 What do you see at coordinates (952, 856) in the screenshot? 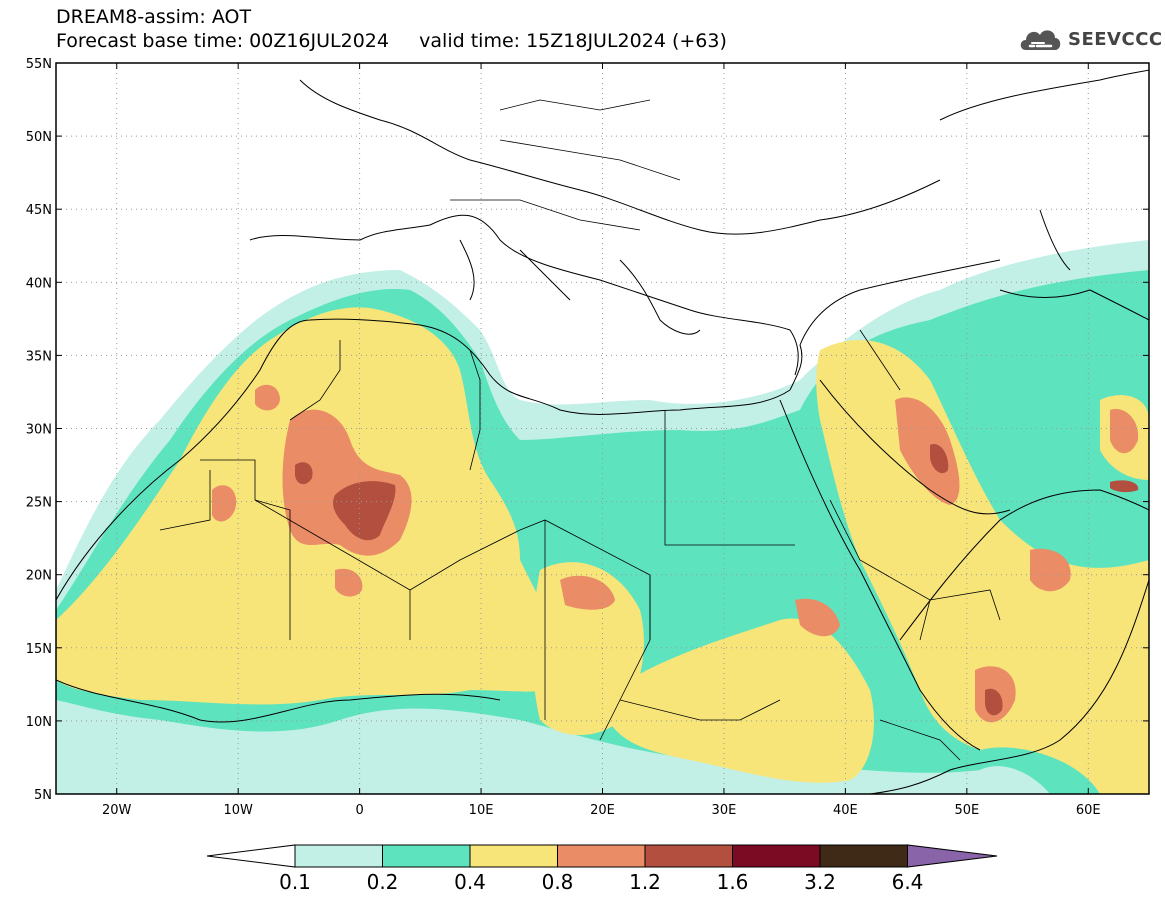
I see `colorbar-over-triangle` at bounding box center [952, 856].